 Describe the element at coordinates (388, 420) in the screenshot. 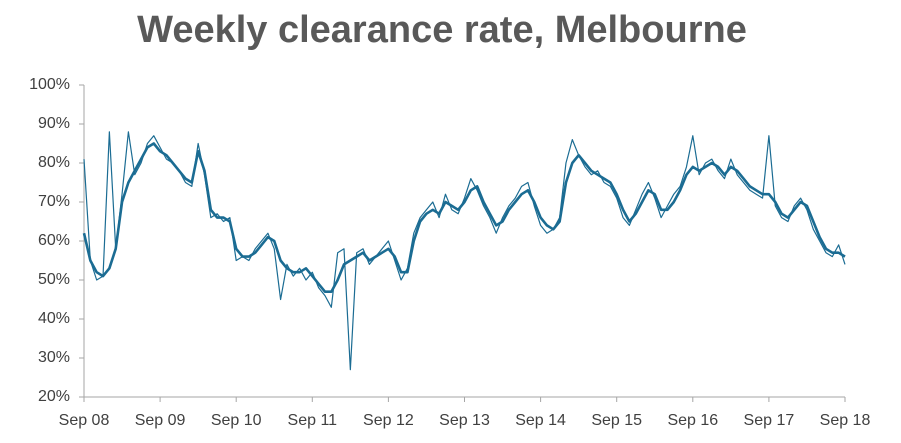

I see `x-tick-label: Sep 12` at that location.